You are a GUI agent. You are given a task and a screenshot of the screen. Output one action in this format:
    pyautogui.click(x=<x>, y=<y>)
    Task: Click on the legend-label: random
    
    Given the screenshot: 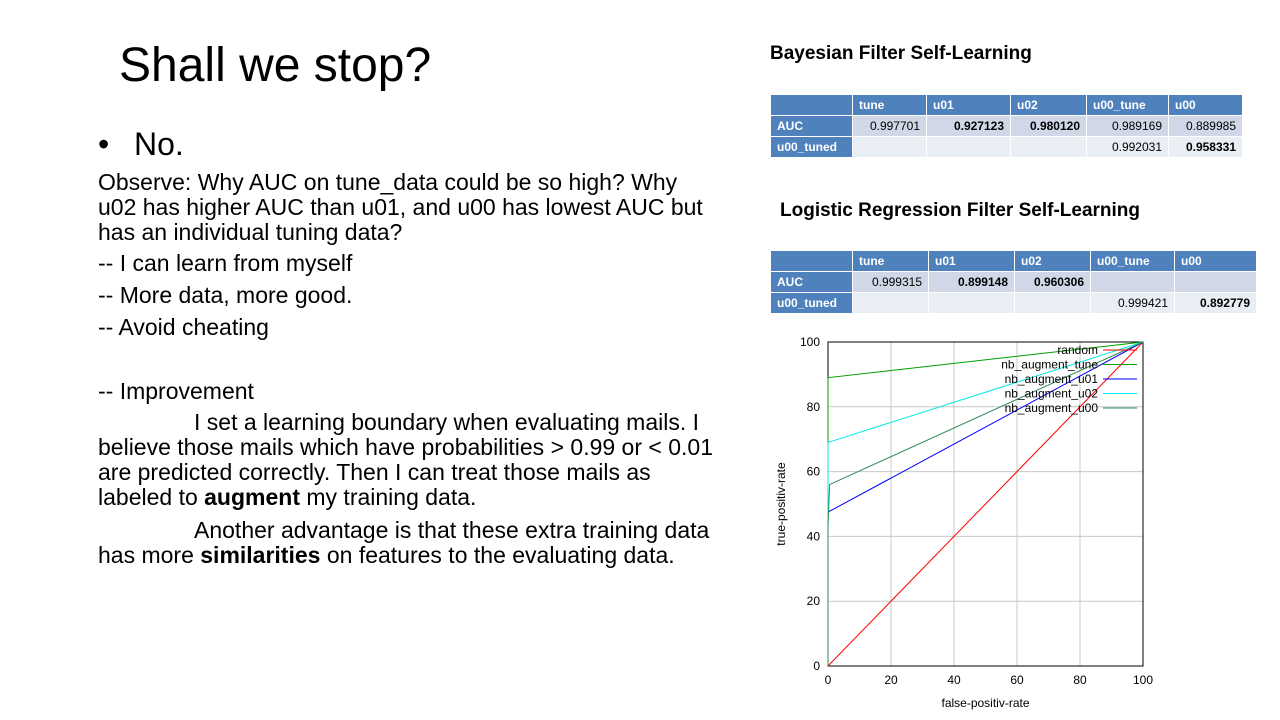 What is the action you would take?
    pyautogui.click(x=1077, y=350)
    